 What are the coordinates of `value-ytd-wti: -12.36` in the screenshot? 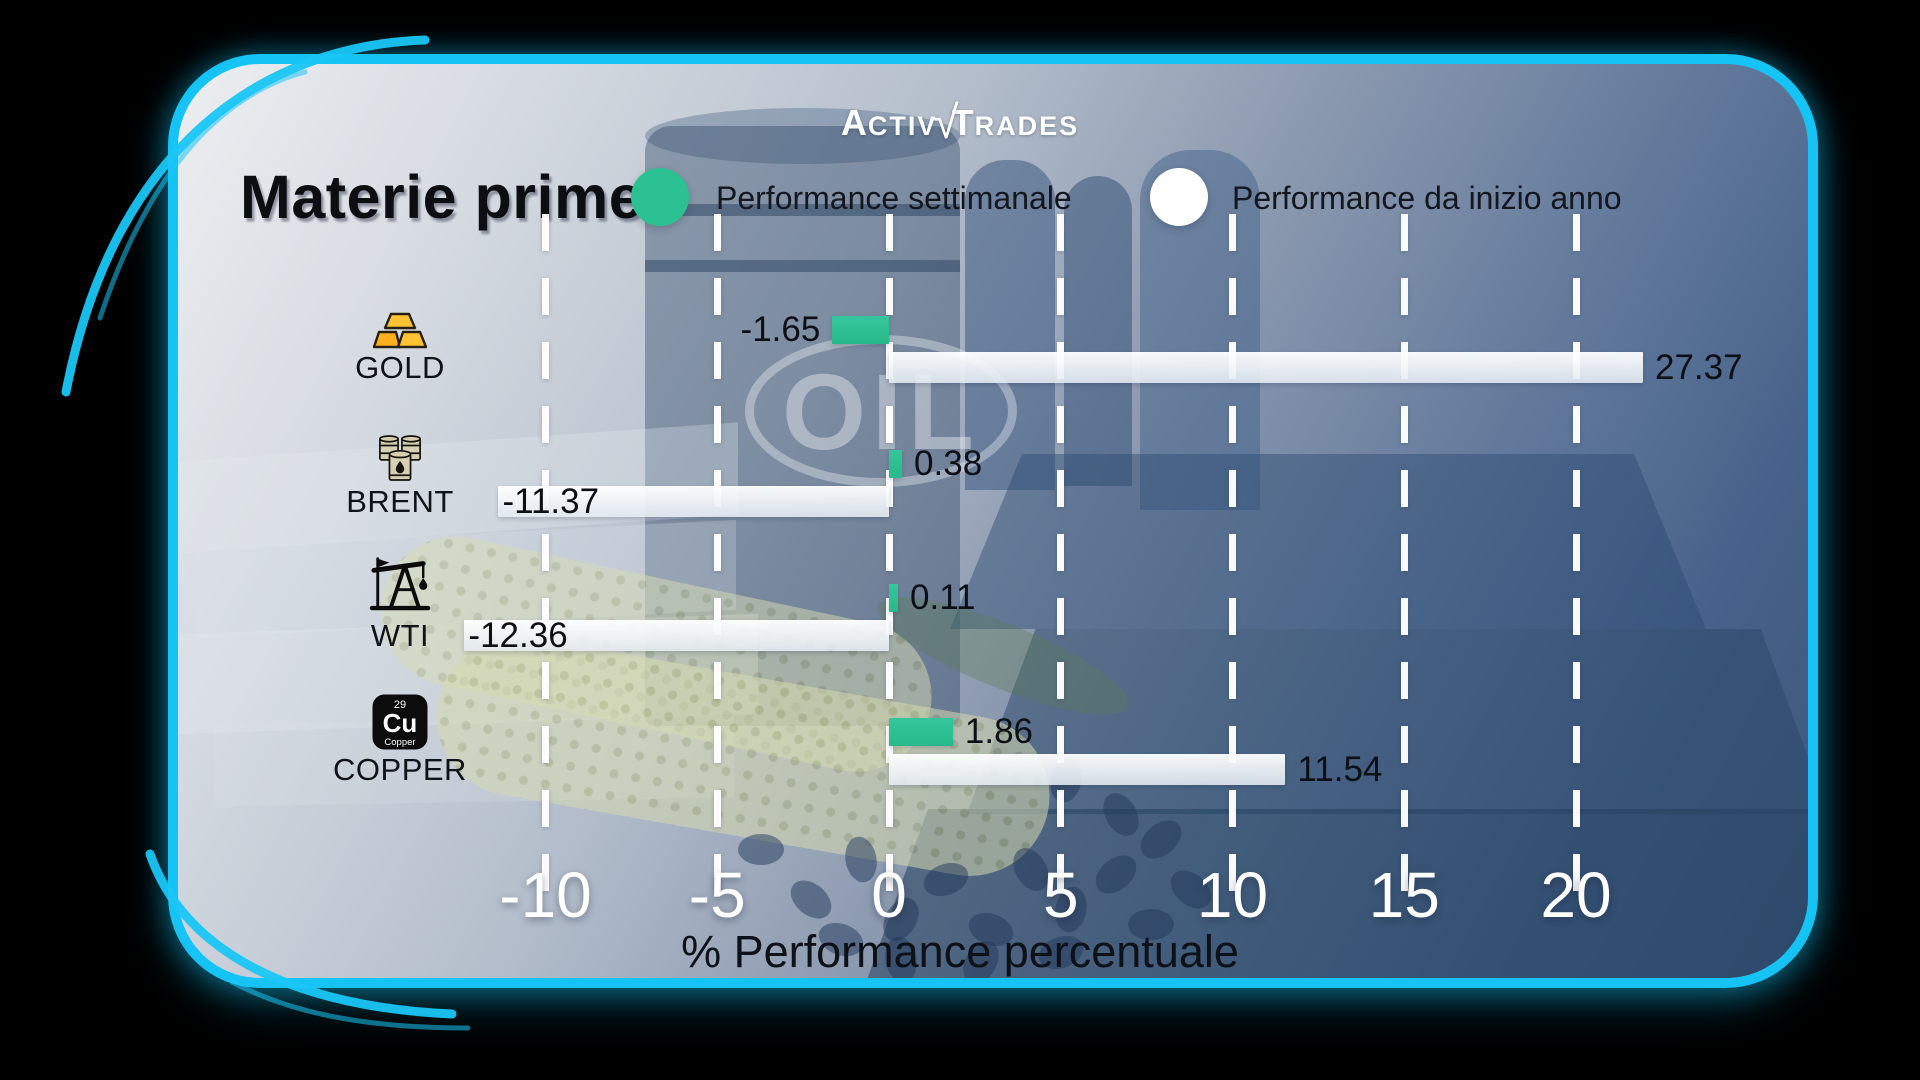 It's located at (518, 635).